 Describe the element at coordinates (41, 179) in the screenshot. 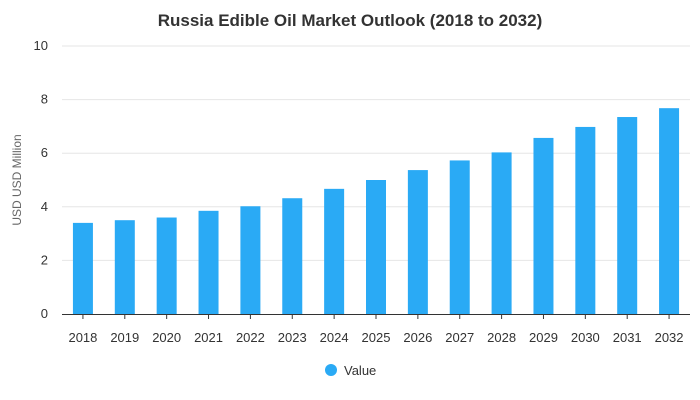

I see `y-axis-ticks: 0 2 4 6 8 10` at that location.